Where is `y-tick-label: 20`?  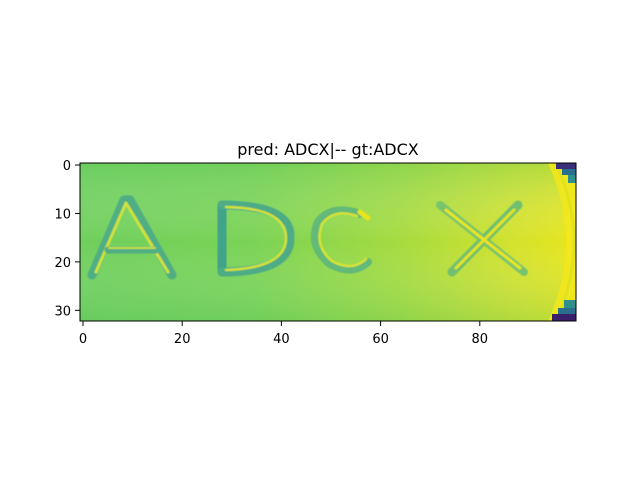
y-tick-label: 20 is located at coordinates (62, 263).